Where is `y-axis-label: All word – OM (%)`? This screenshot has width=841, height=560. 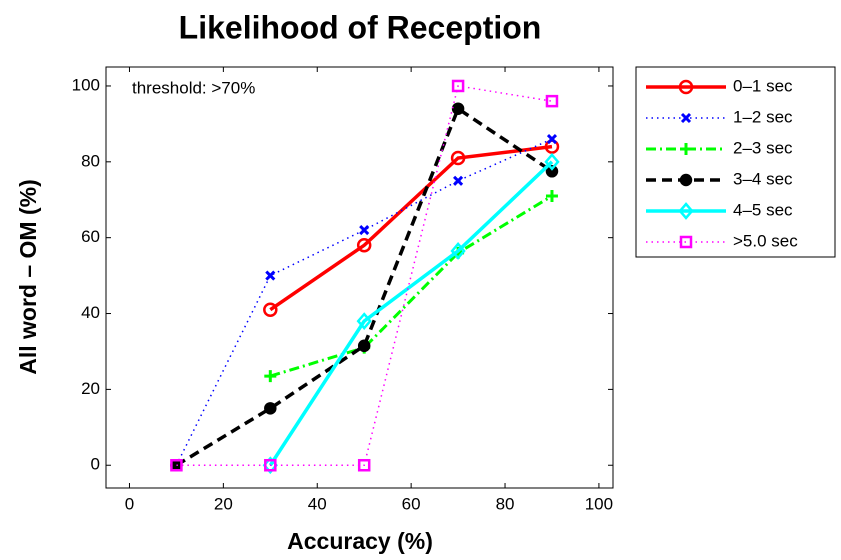 y-axis-label: All word – OM (%) is located at coordinates (28, 277).